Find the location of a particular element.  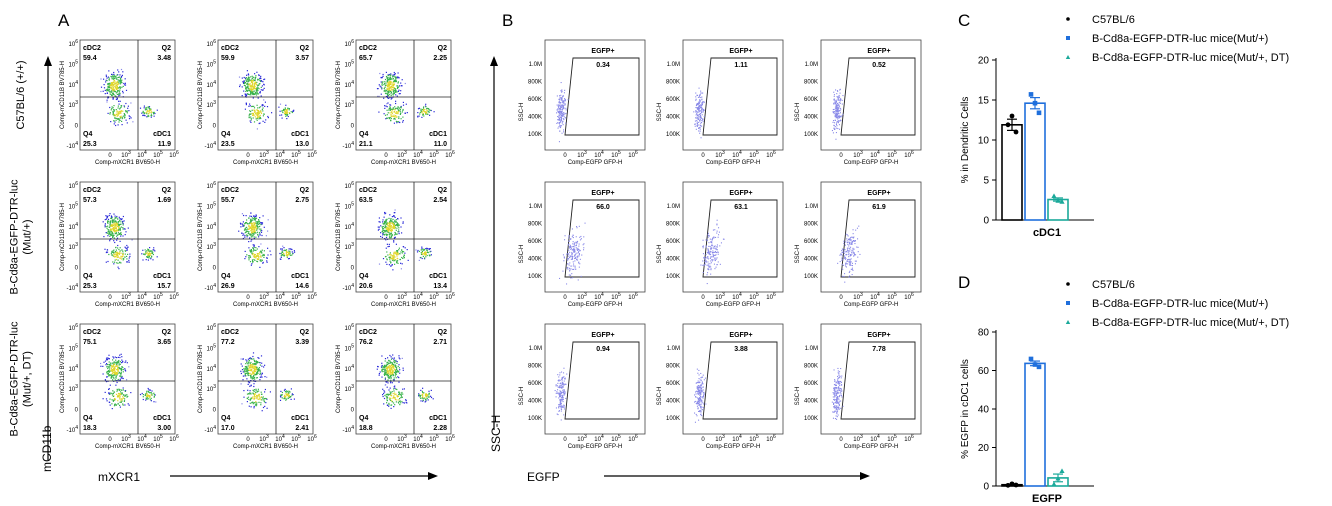

y-tick-label: 106 is located at coordinates (350, 327).